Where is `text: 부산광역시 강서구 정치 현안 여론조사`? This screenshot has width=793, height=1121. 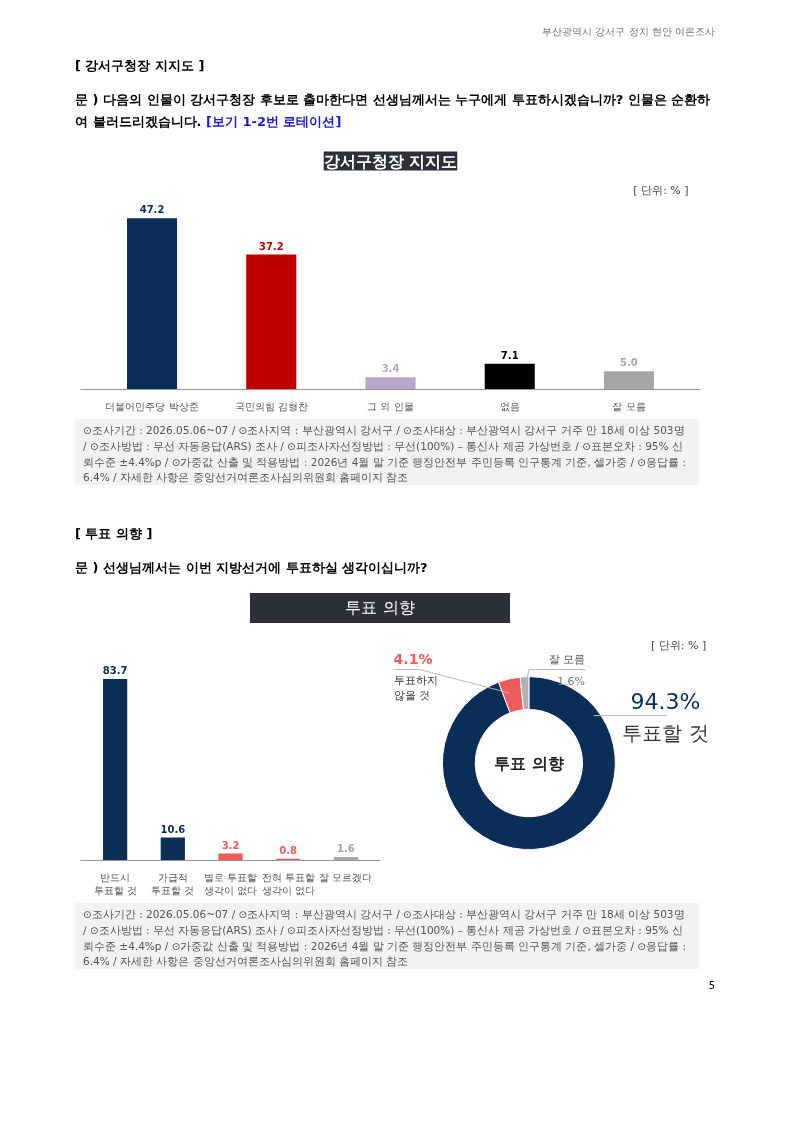 text: 부산광역시 강서구 정치 현안 여론조사 is located at coordinates (628, 32).